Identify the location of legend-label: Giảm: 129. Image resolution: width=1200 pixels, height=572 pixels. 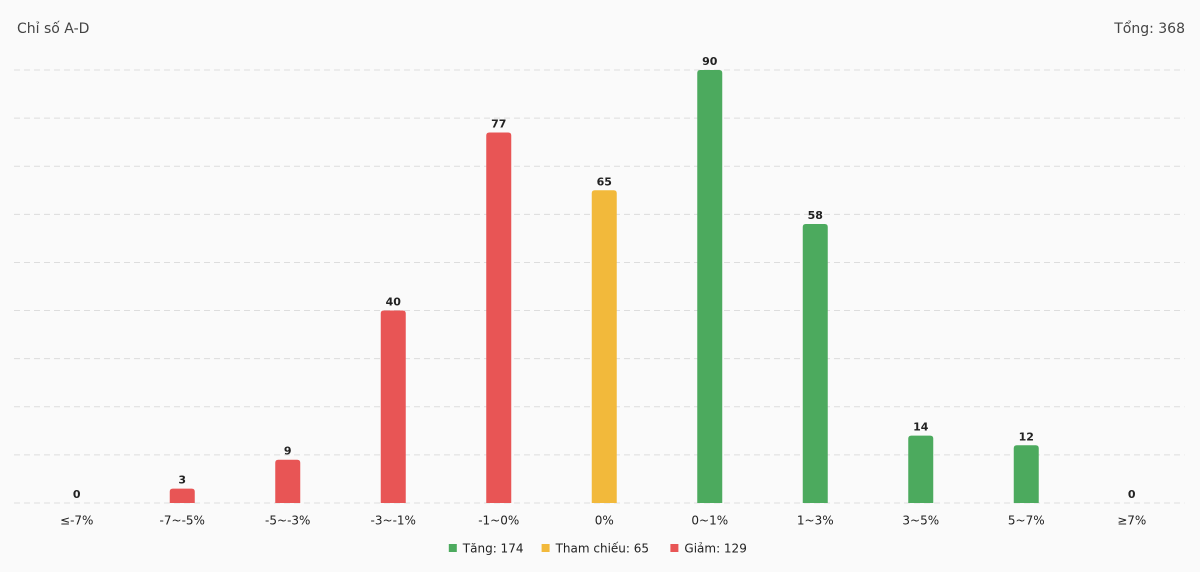
(715, 549).